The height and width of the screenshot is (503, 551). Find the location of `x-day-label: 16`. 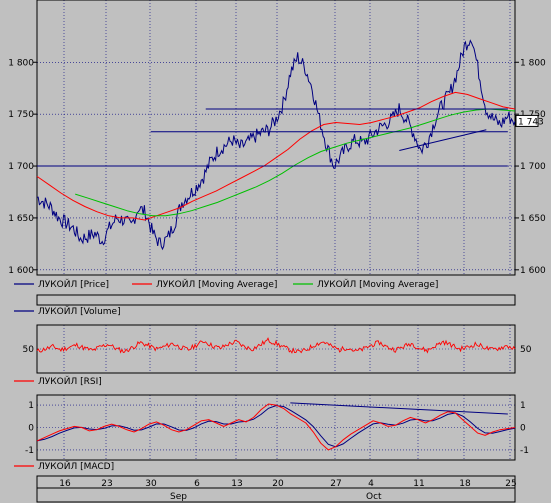

x-day-label: 16 is located at coordinates (65, 484).